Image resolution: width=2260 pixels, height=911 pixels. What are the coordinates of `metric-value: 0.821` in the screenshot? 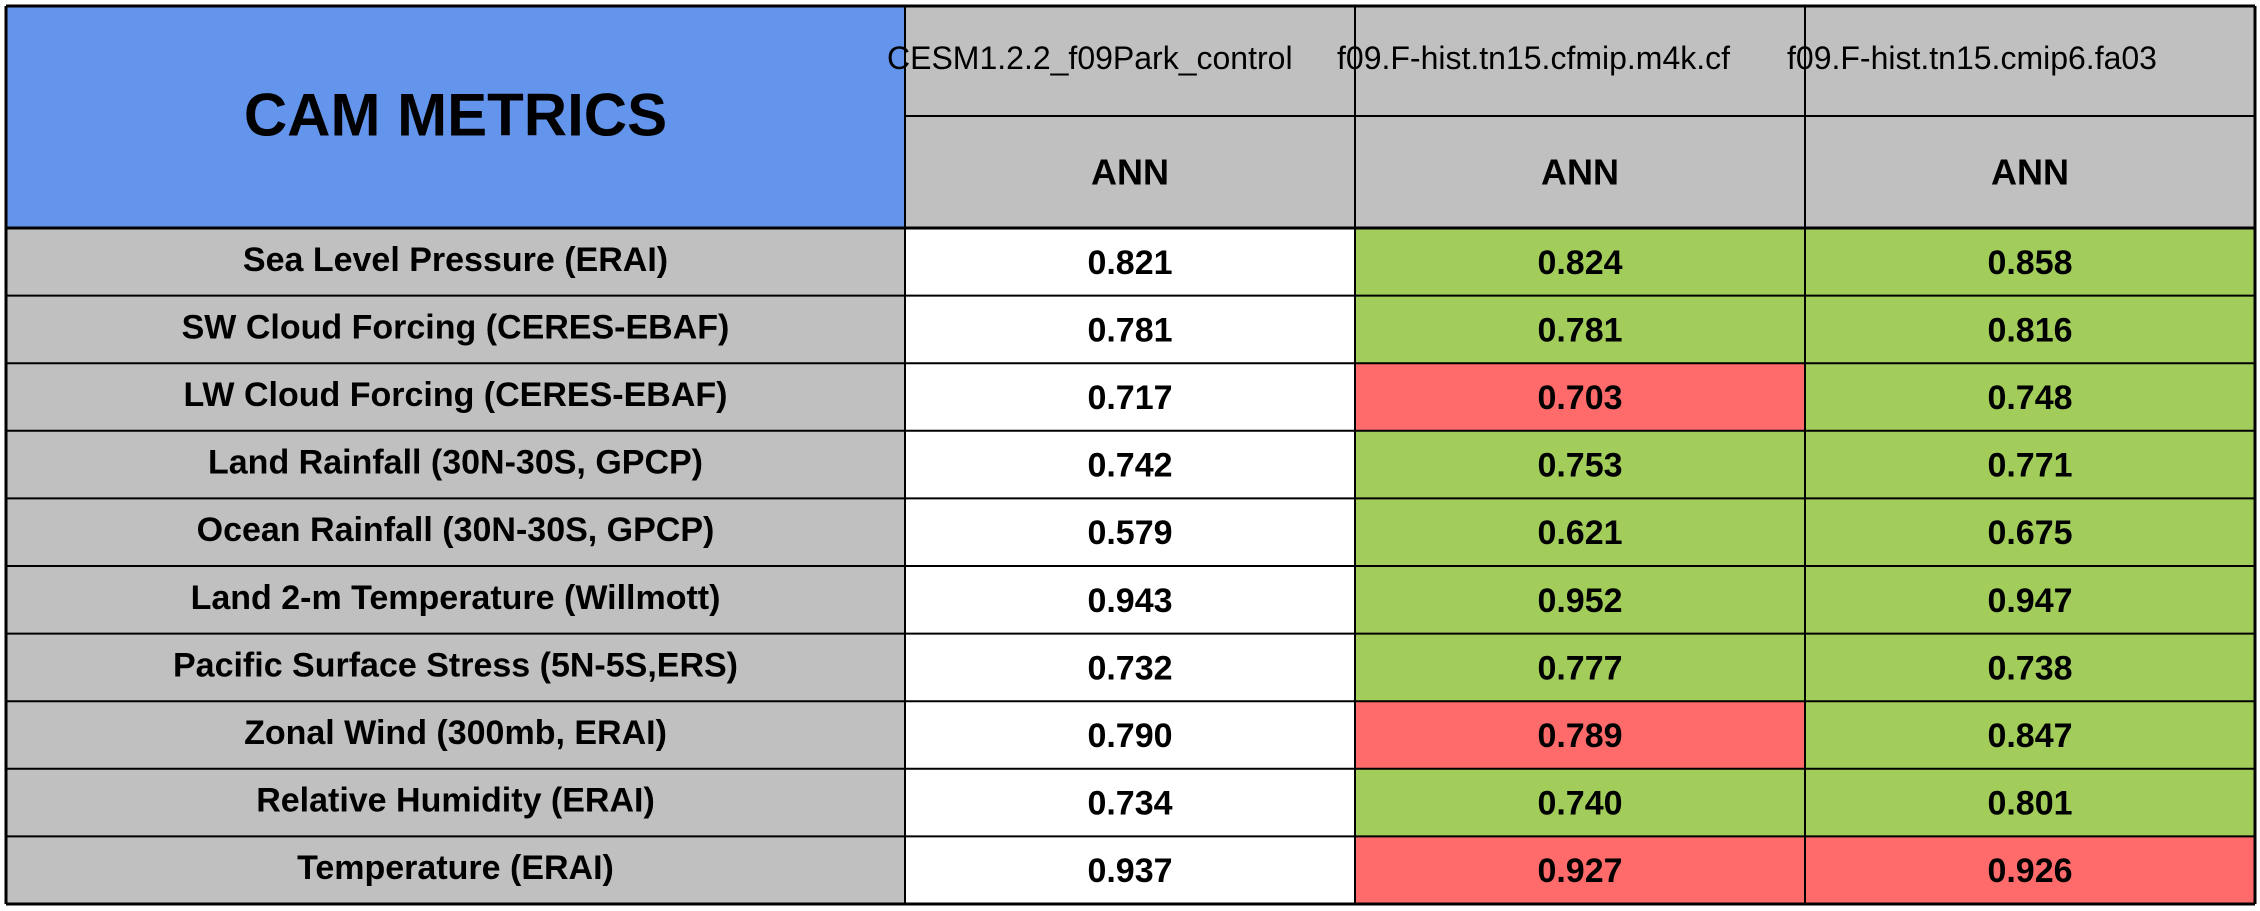 It's located at (1129, 263).